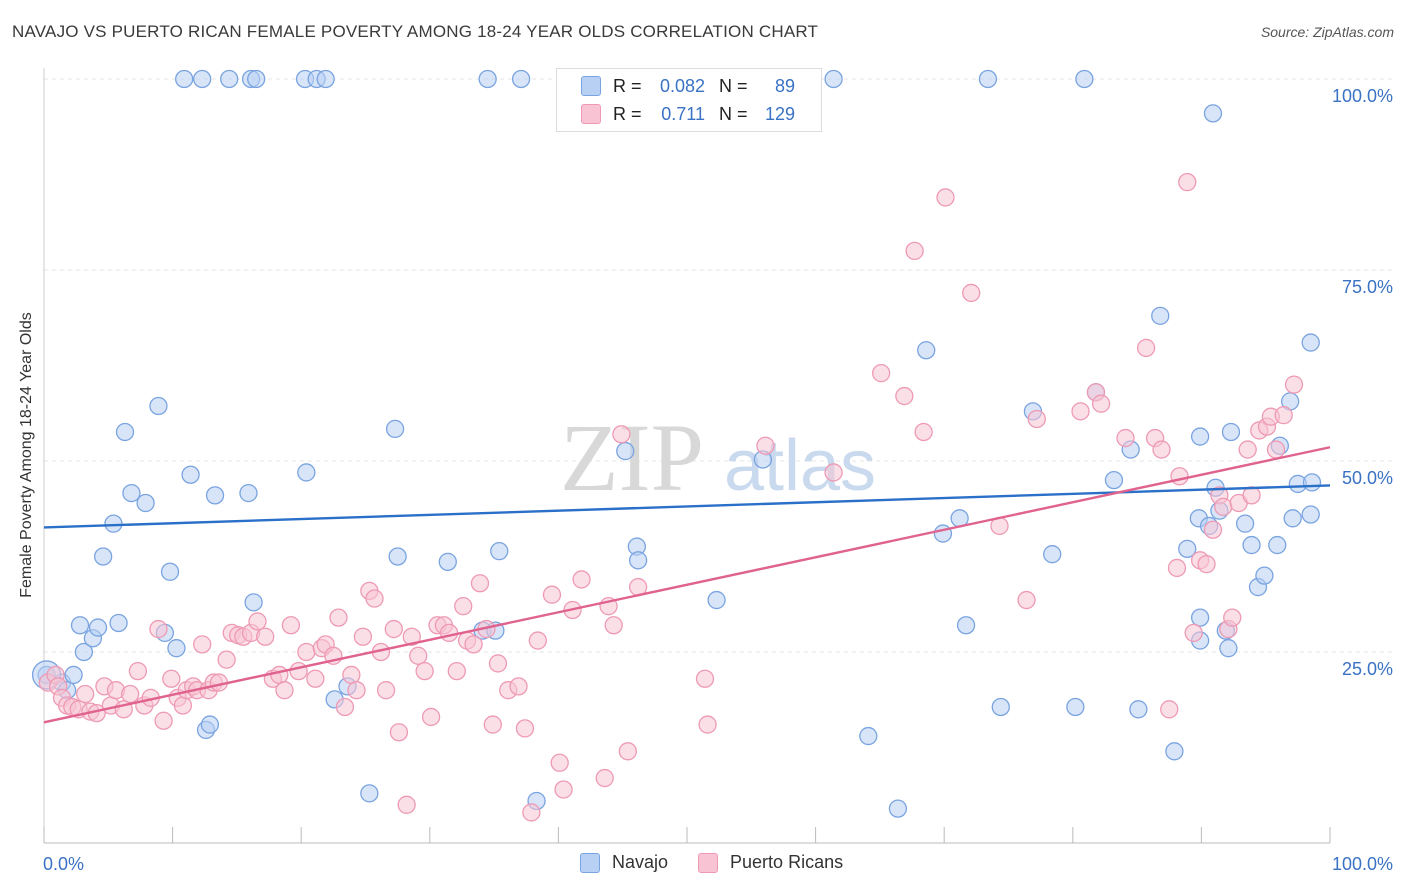 This screenshot has width=1406, height=892. What do you see at coordinates (682, 85) in the screenshot?
I see `r-value-navajo: 0.082` at bounding box center [682, 85].